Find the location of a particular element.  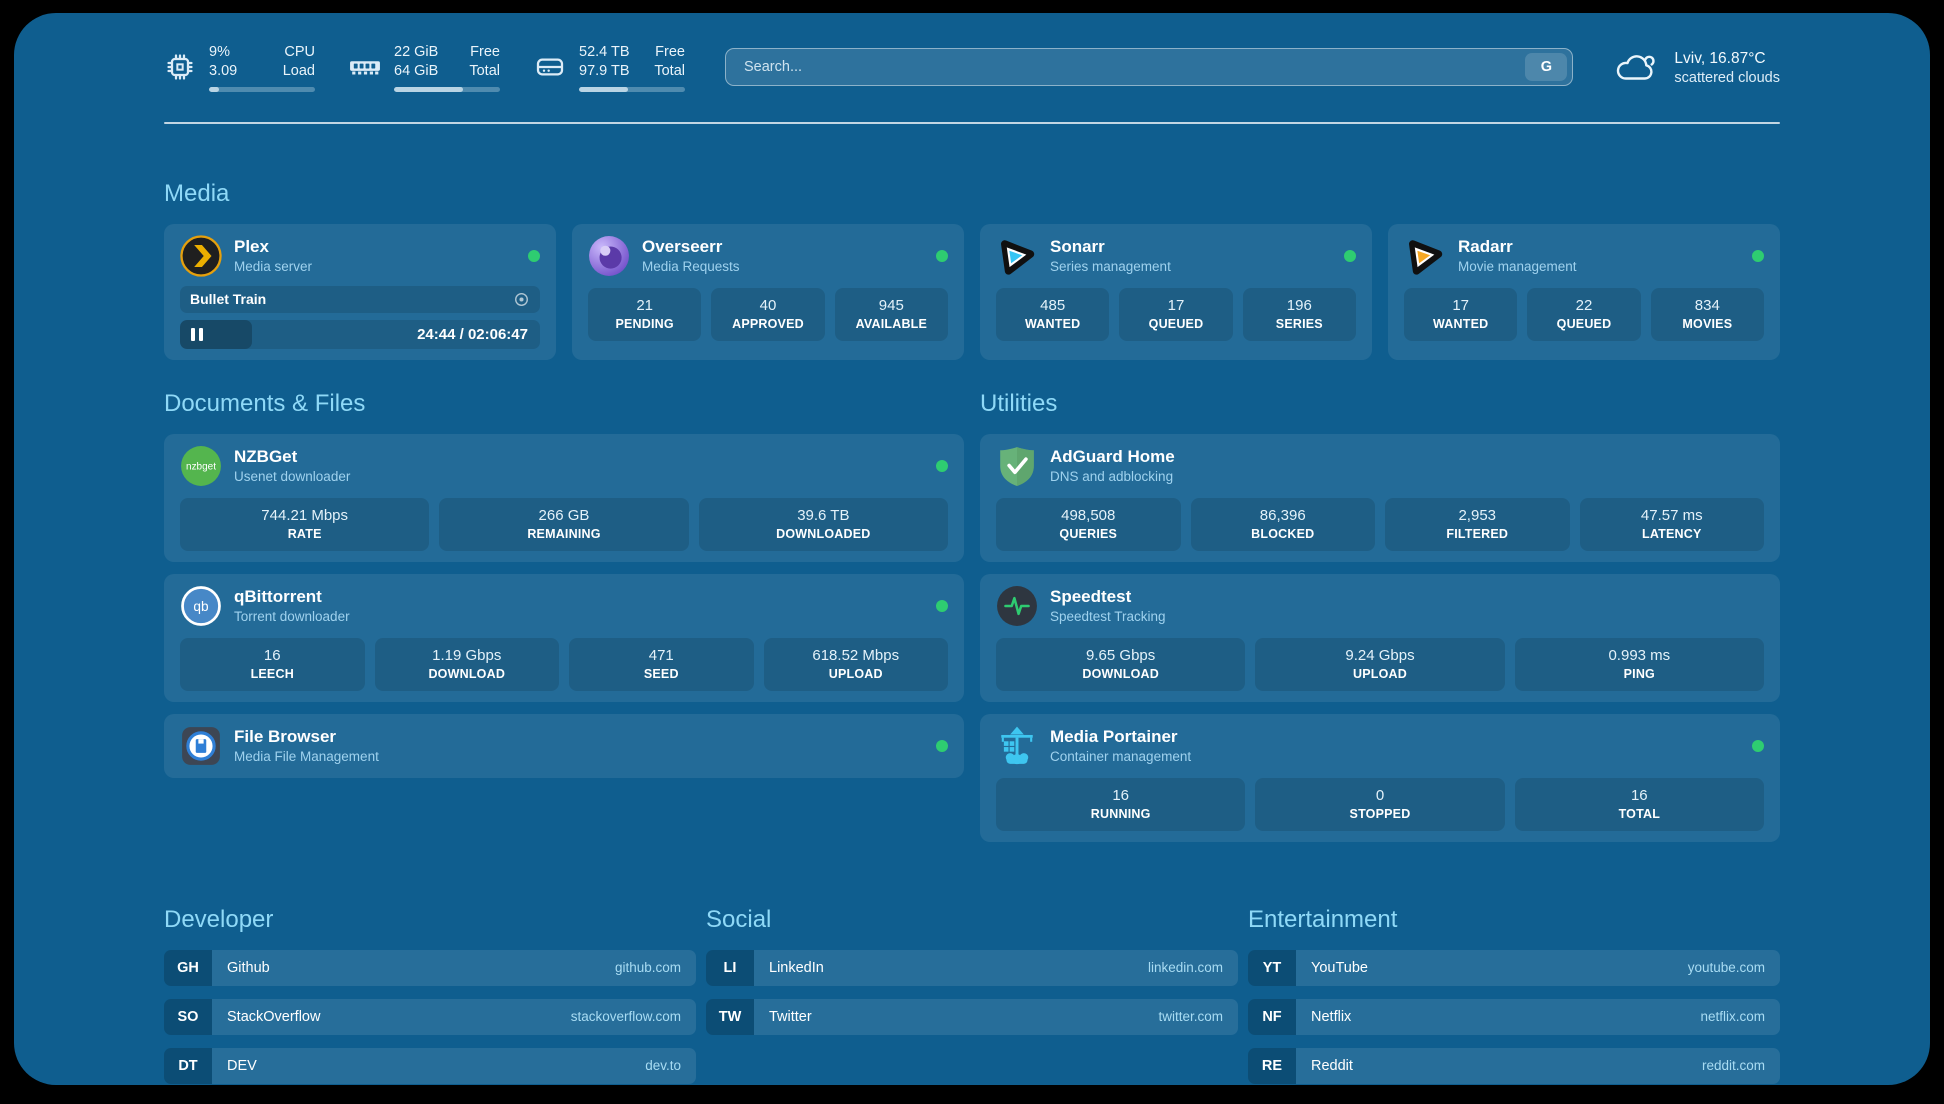

stat-box: 0.993 ms PING is located at coordinates (1639, 664).